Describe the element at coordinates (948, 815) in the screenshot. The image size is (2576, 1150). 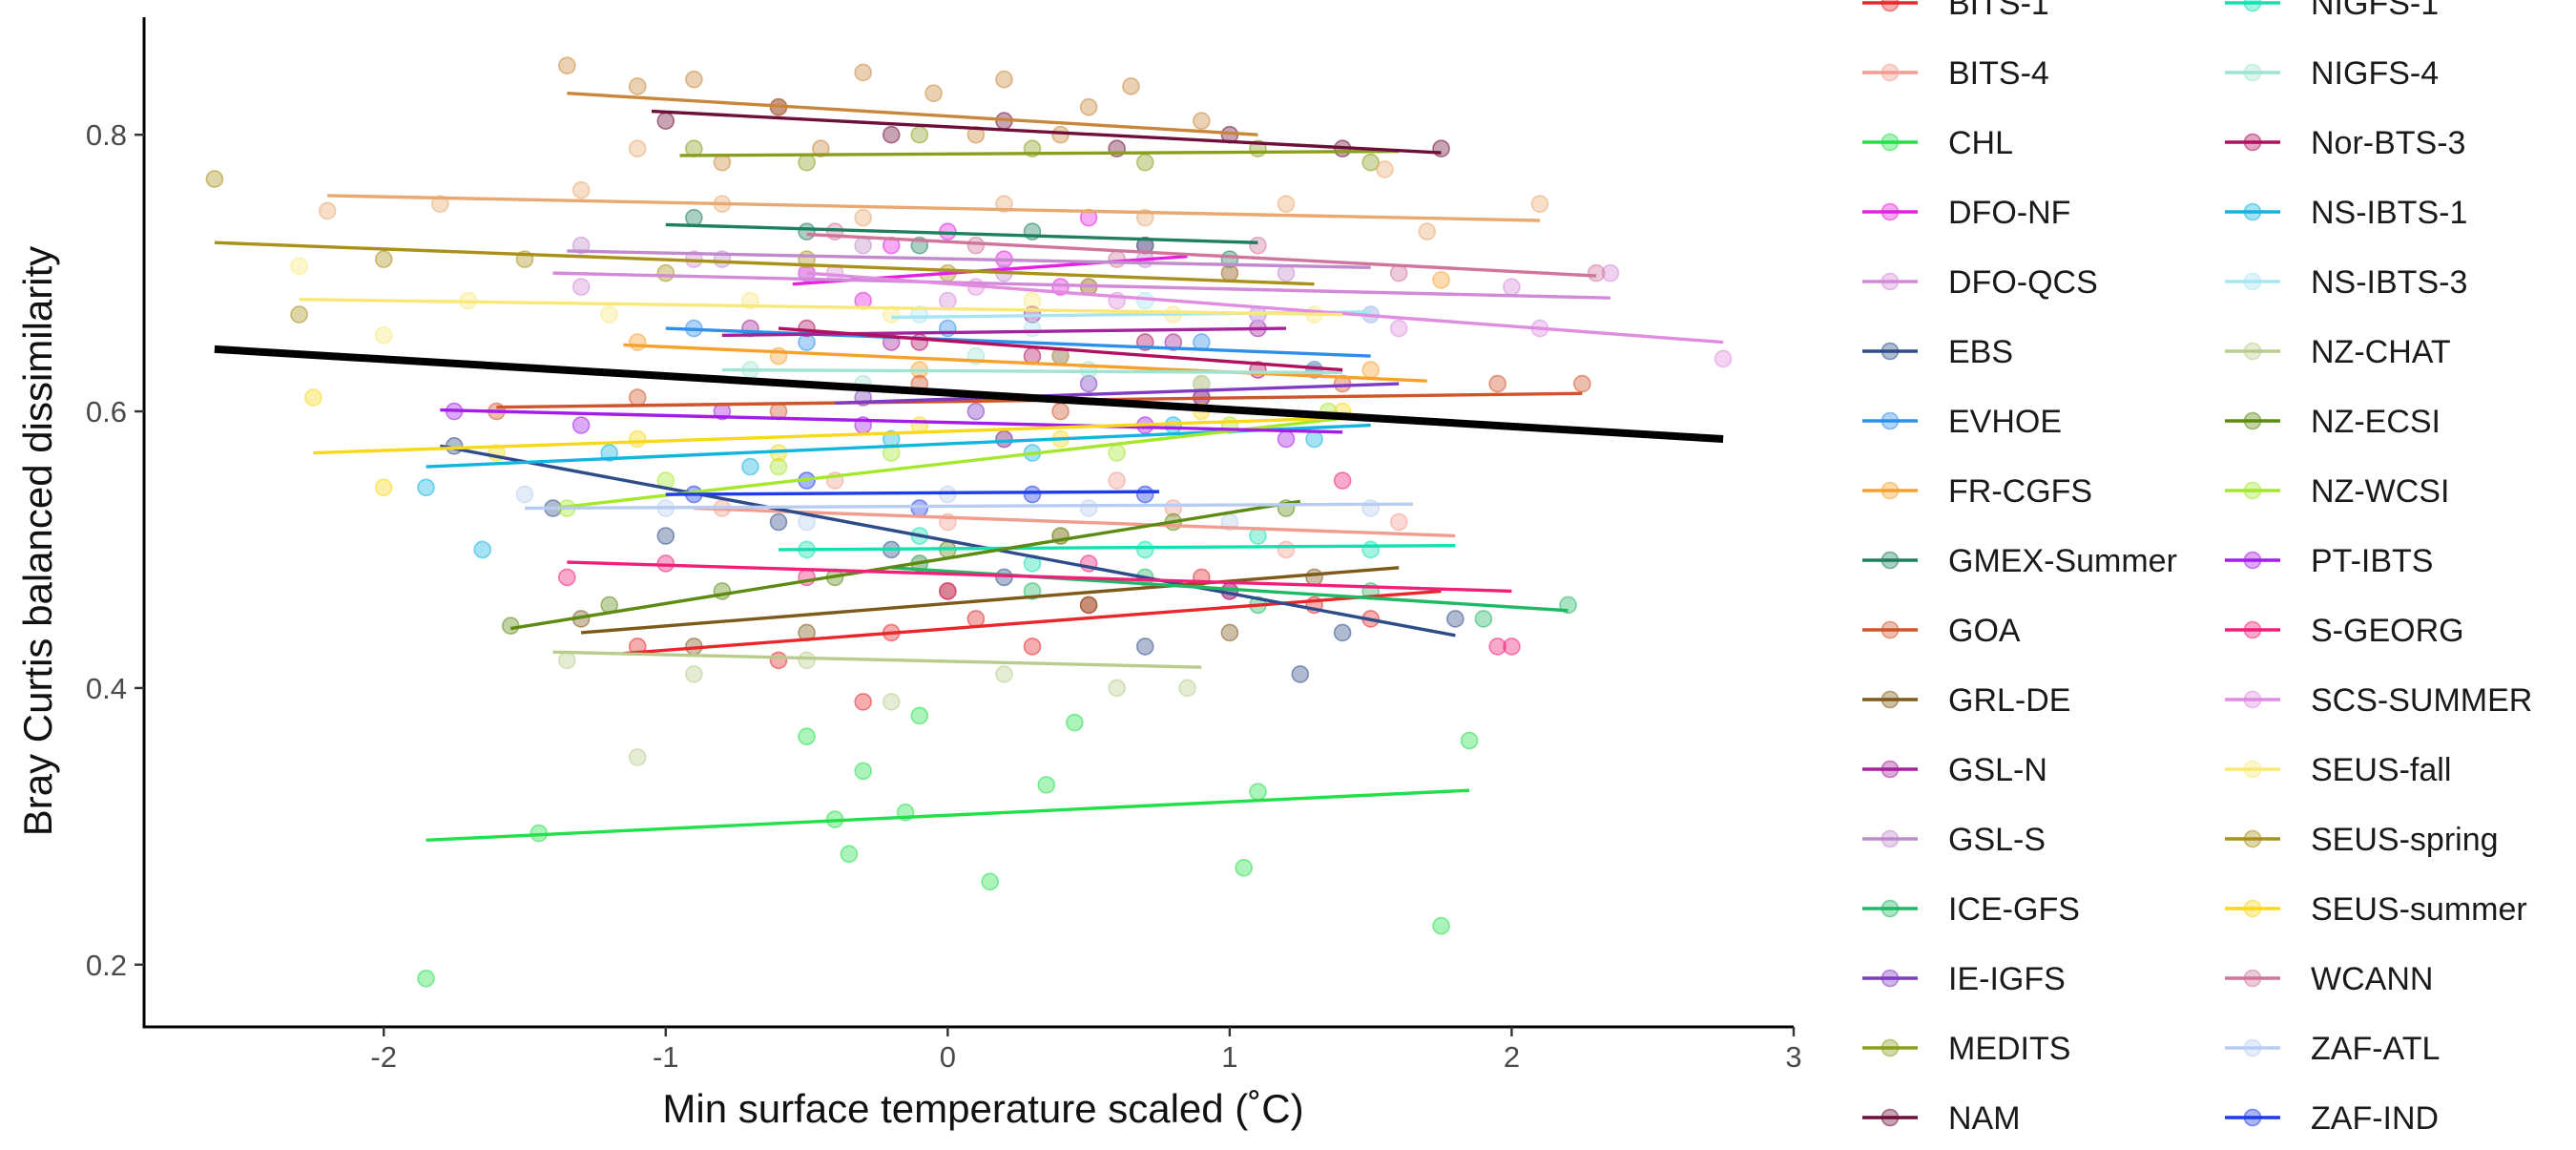
I see `fit-line-chl` at that location.